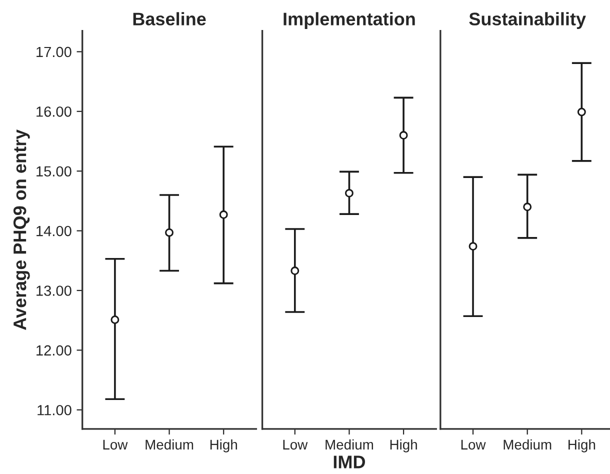  What do you see at coordinates (54, 111) in the screenshot?
I see `y-tick-label: 16.00` at bounding box center [54, 111].